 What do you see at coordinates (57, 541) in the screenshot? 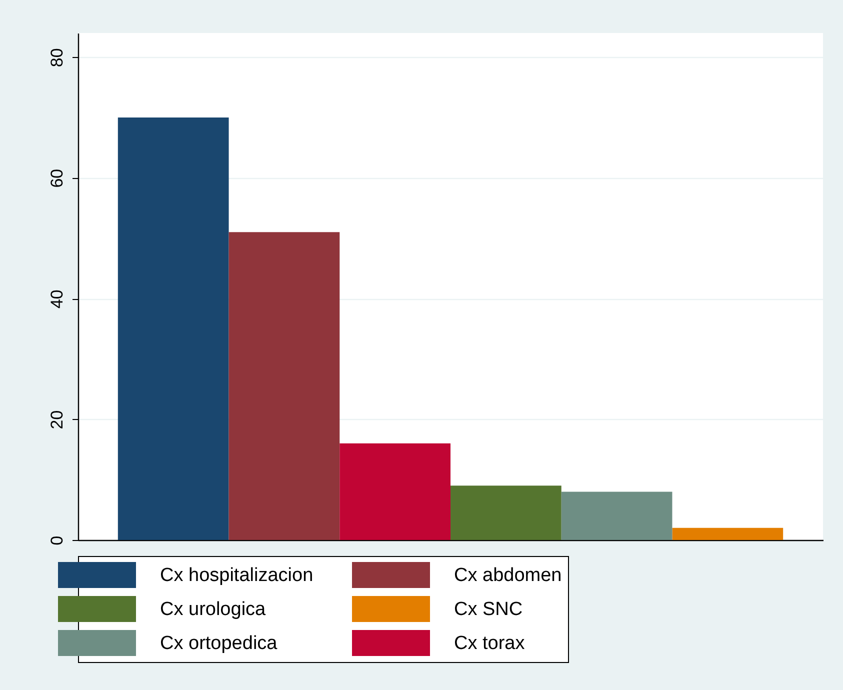
I see `y-tick-label: 0` at bounding box center [57, 541].